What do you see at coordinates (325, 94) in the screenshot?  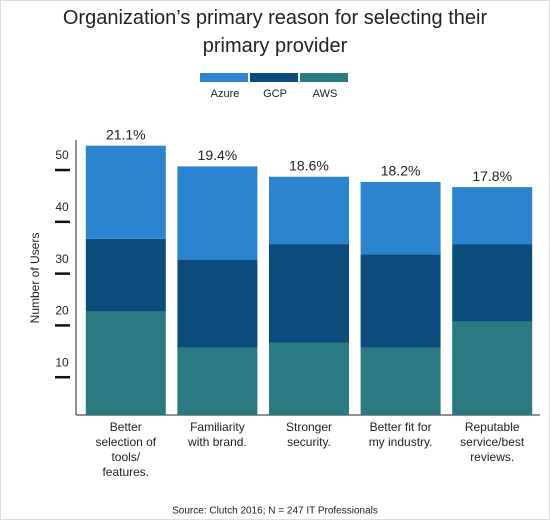 I see `legend-label: AWS` at bounding box center [325, 94].